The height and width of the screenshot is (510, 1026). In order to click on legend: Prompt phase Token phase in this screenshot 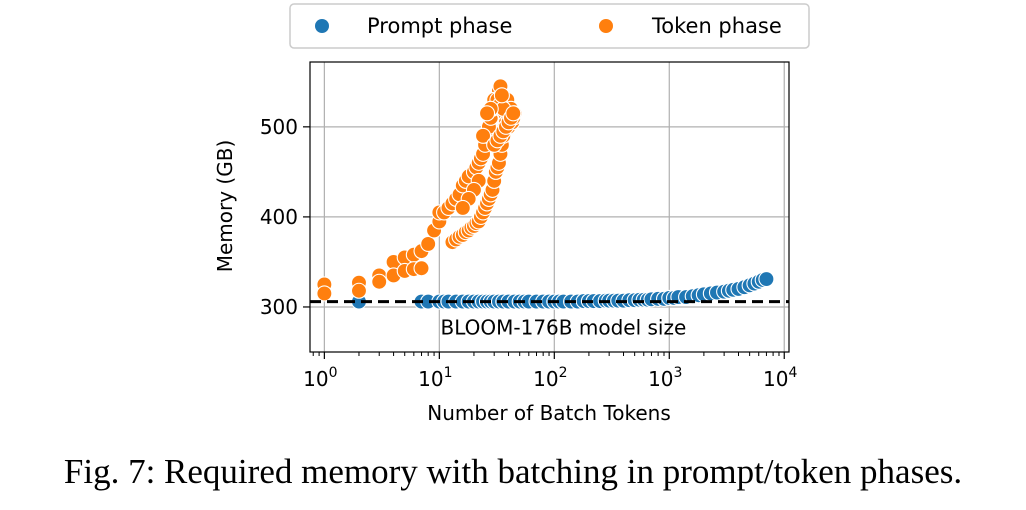, I will do `click(549, 26)`.